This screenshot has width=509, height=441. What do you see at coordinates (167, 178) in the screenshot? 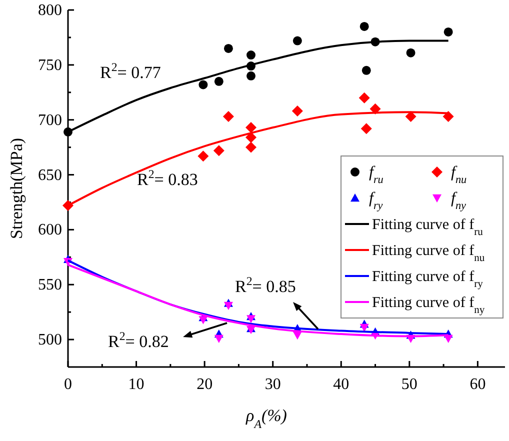
I see `annotation: R$^{2}$= 0.83` at bounding box center [167, 178].